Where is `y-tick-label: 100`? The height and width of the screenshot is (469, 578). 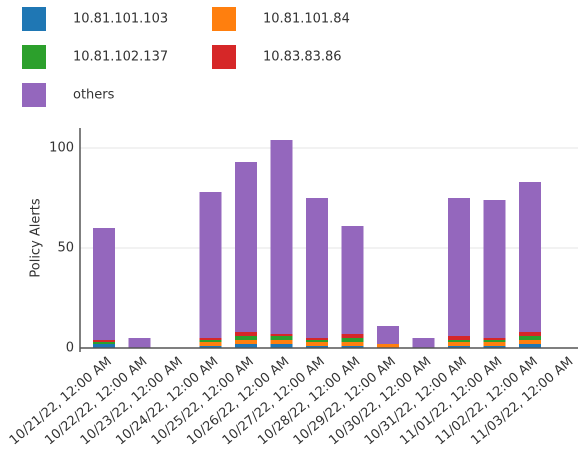 y-tick-label: 100 is located at coordinates (61, 148).